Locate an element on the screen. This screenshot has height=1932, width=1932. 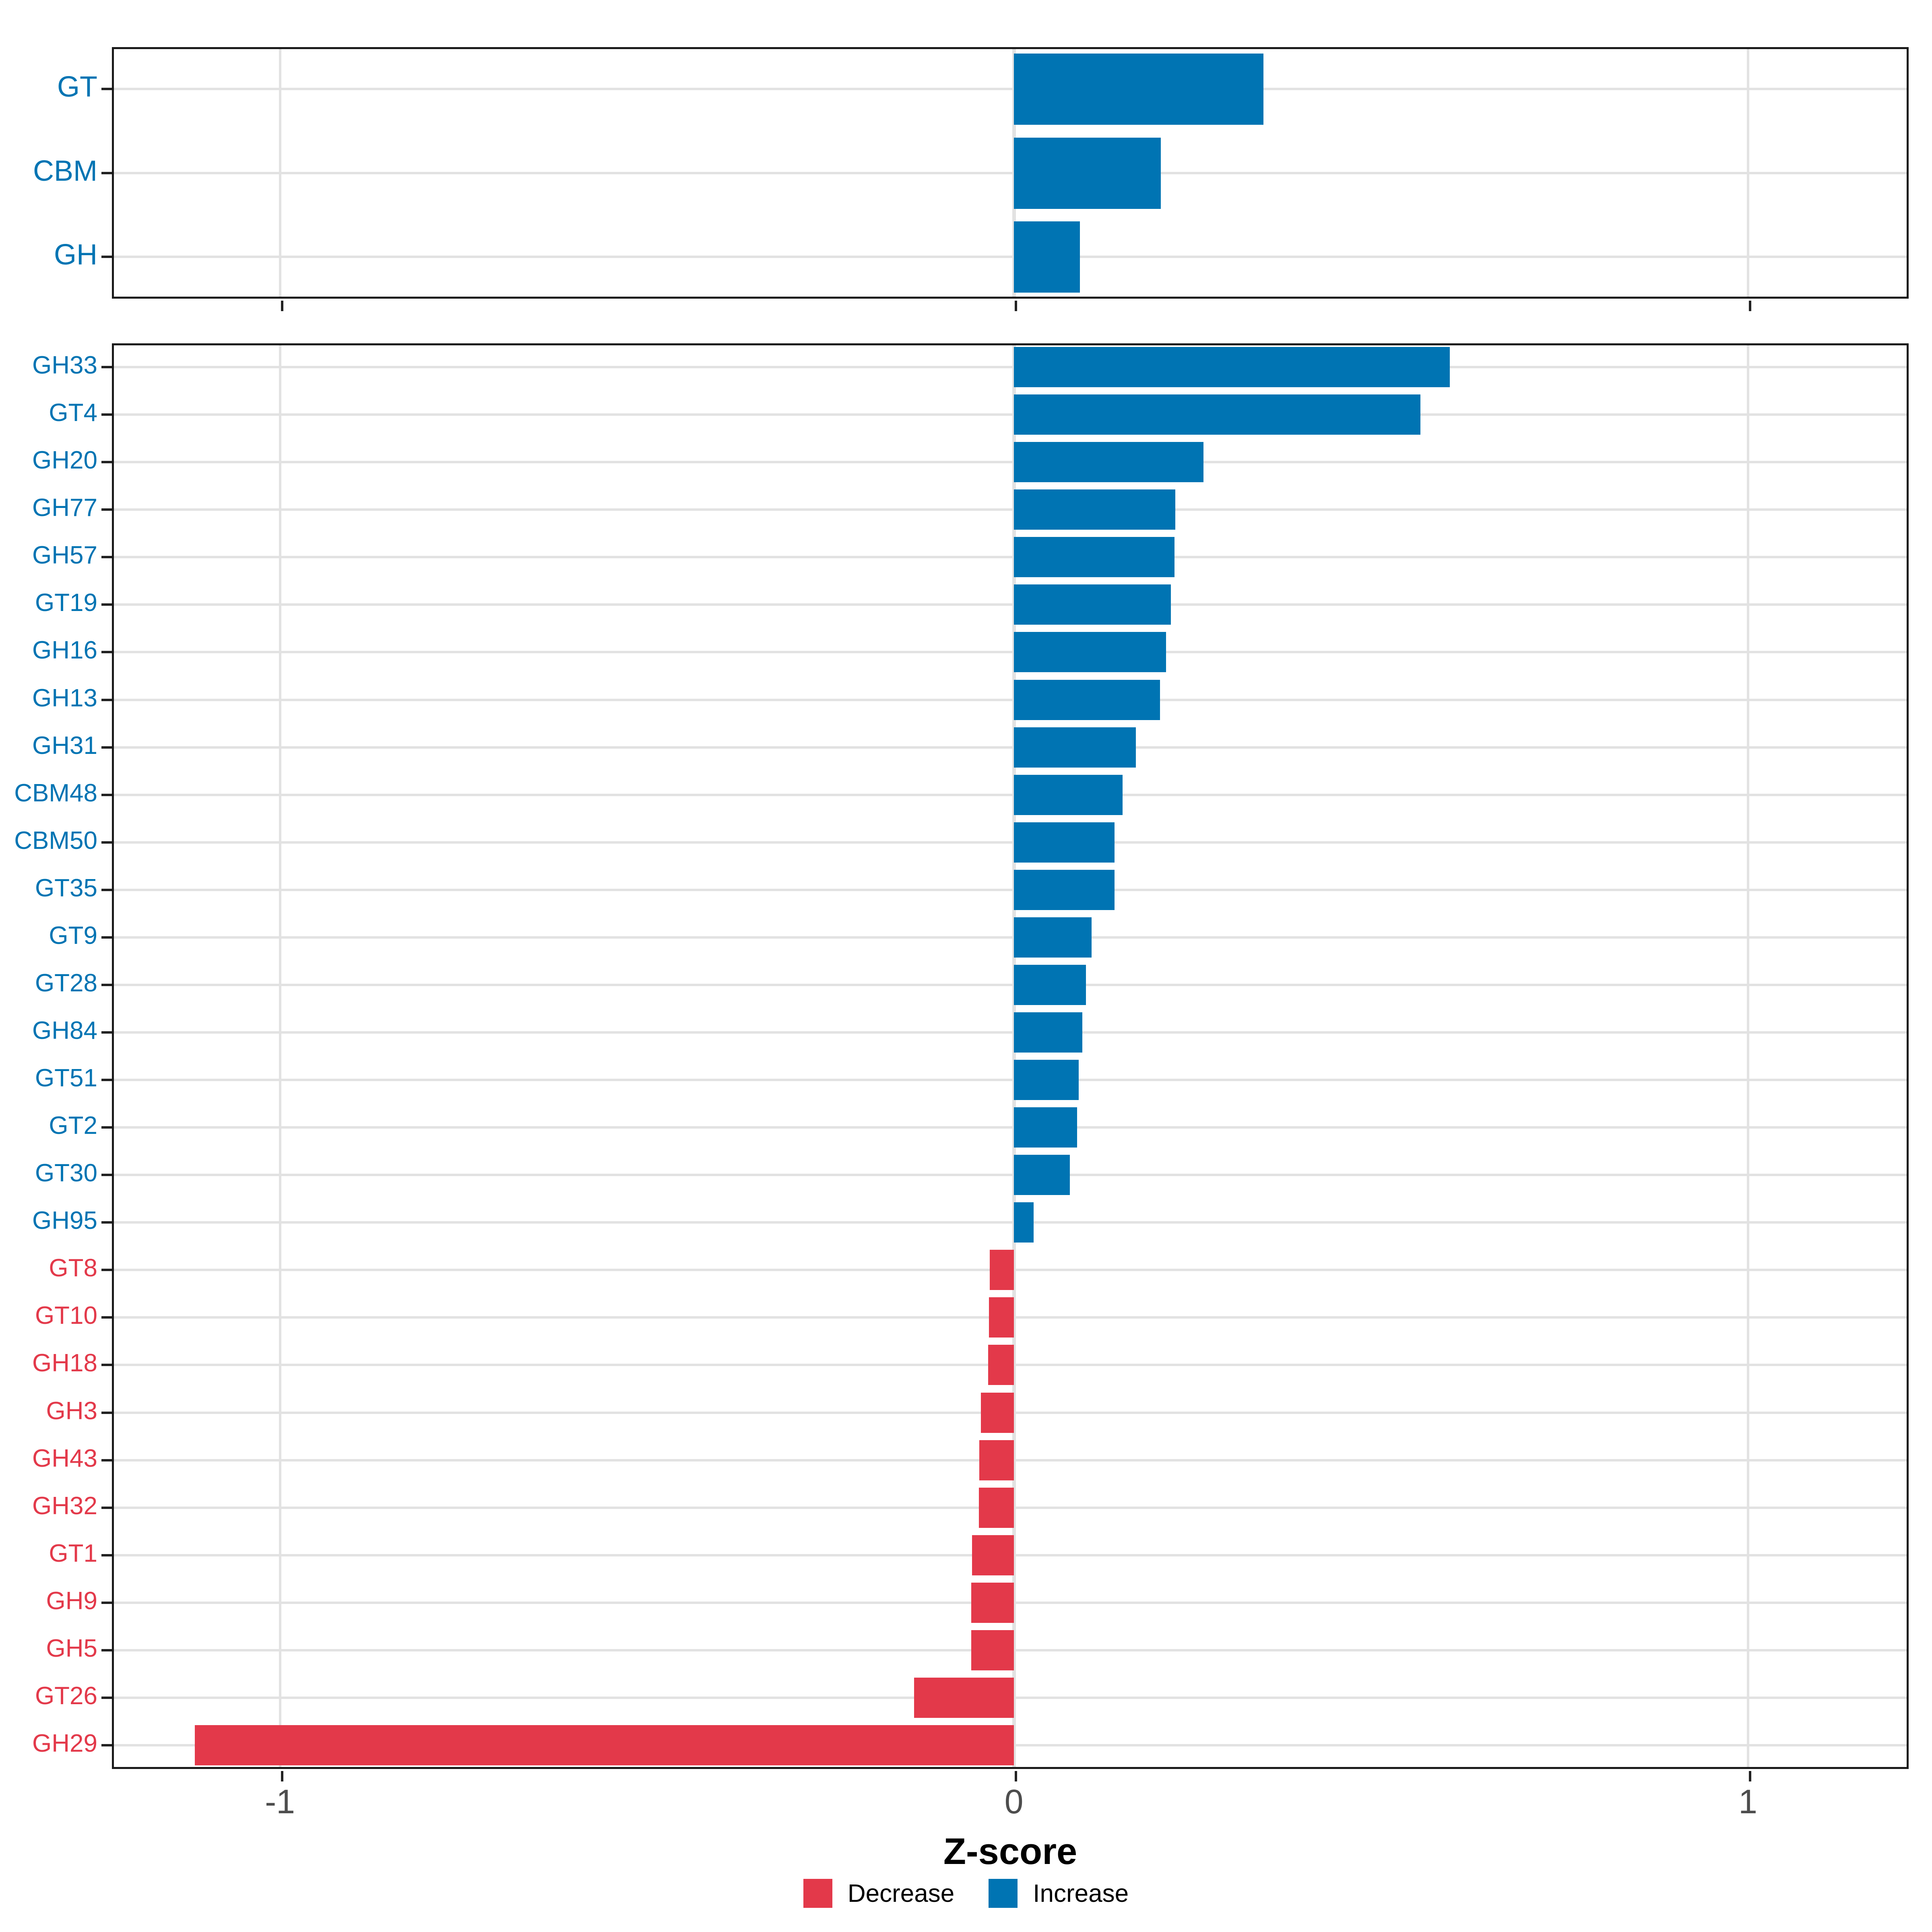
bar-GH33 is located at coordinates (1232, 367).